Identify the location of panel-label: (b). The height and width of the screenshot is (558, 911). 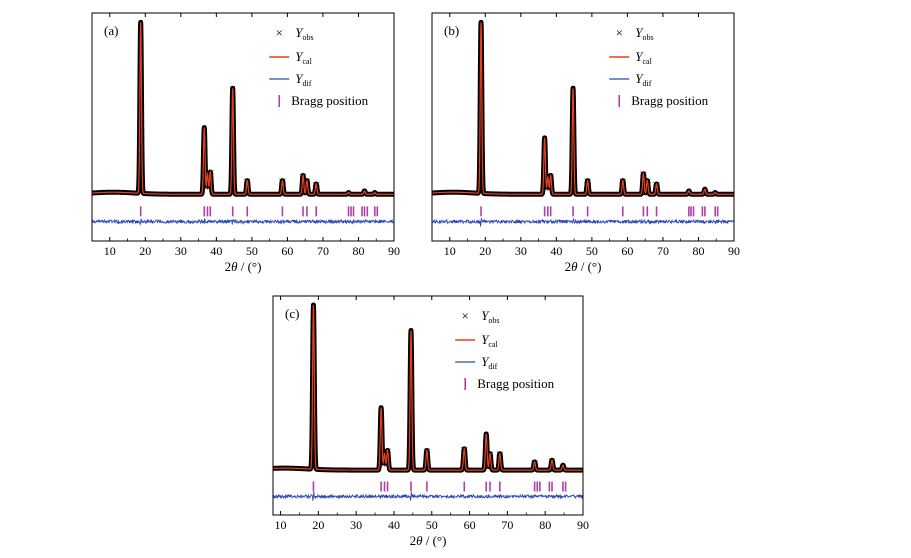
(451, 30).